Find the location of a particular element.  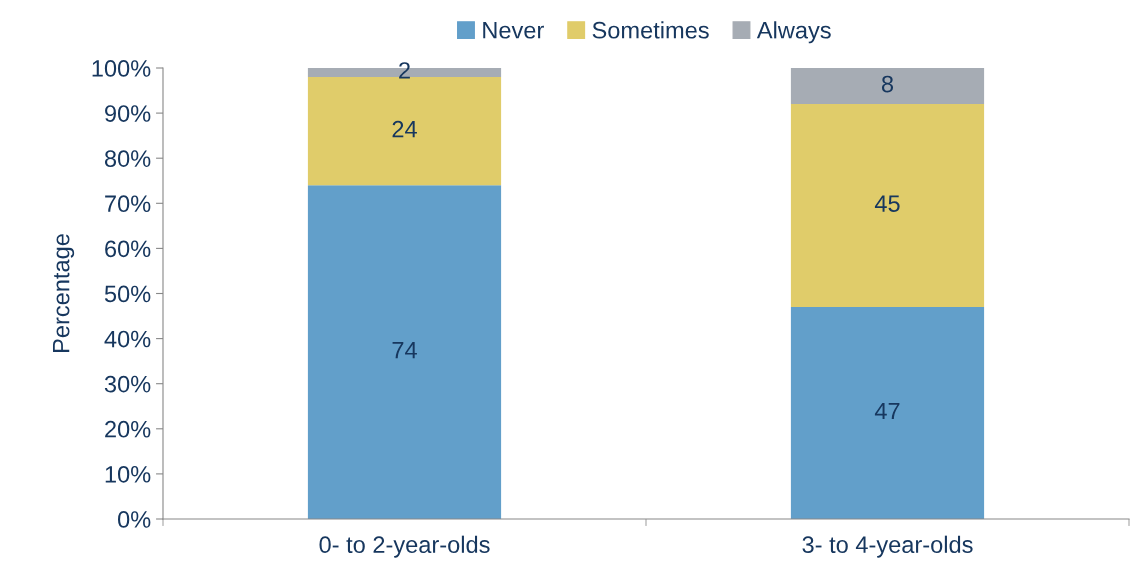

y-tick-label: 90% is located at coordinates (128, 113).